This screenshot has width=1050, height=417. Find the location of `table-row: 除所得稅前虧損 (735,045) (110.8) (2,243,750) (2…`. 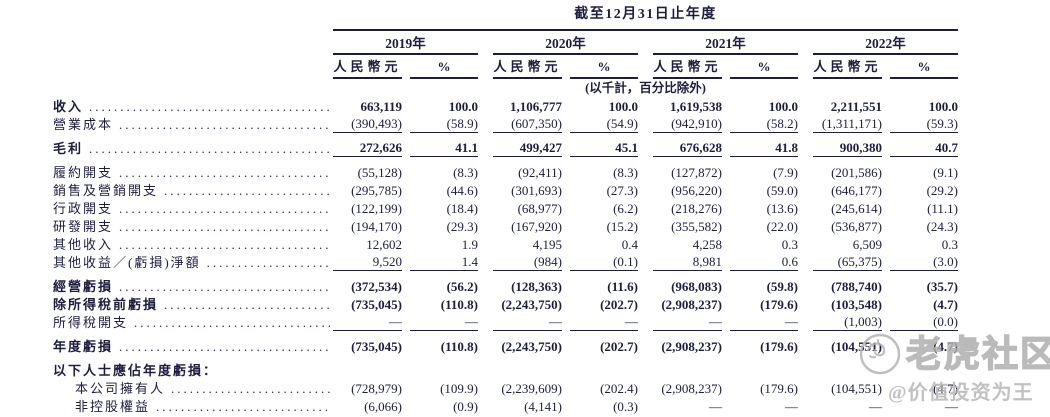

table-row: 除所得稅前虧損 (735,045) (110.8) (2,243,750) (2… is located at coordinates (486, 304).